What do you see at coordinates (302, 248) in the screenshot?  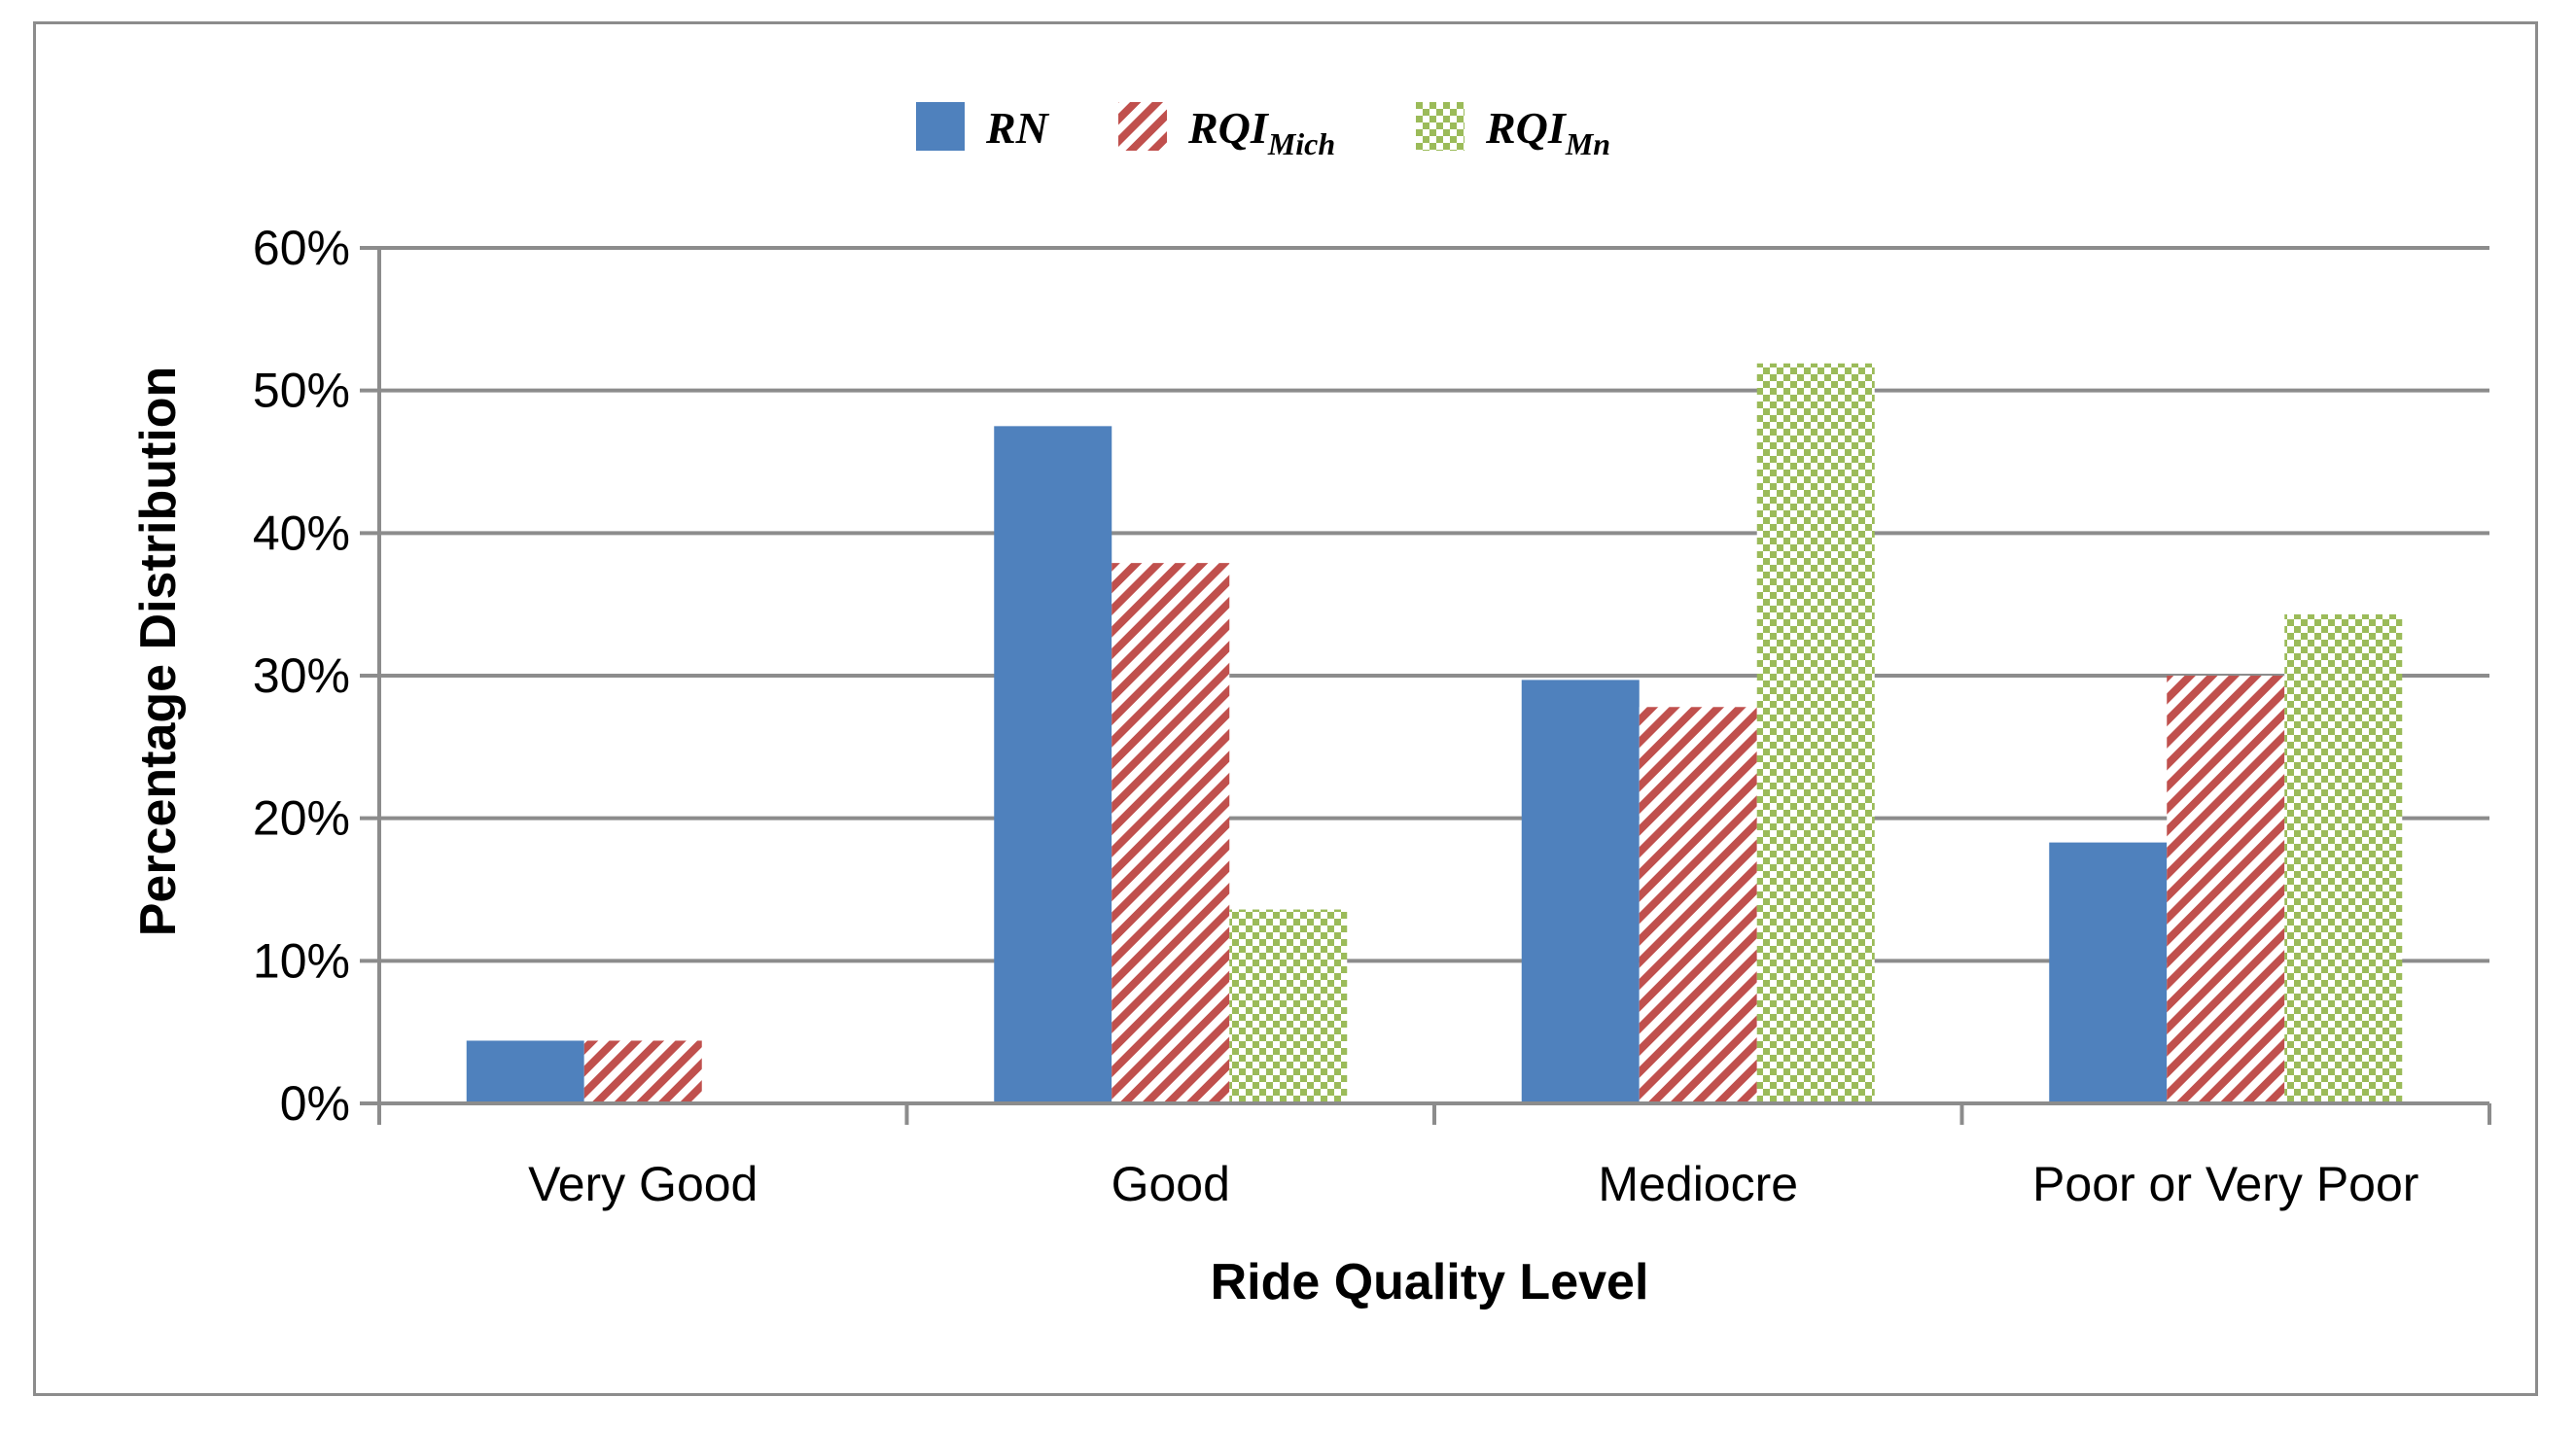 I see `y-tick-label: 60%` at bounding box center [302, 248].